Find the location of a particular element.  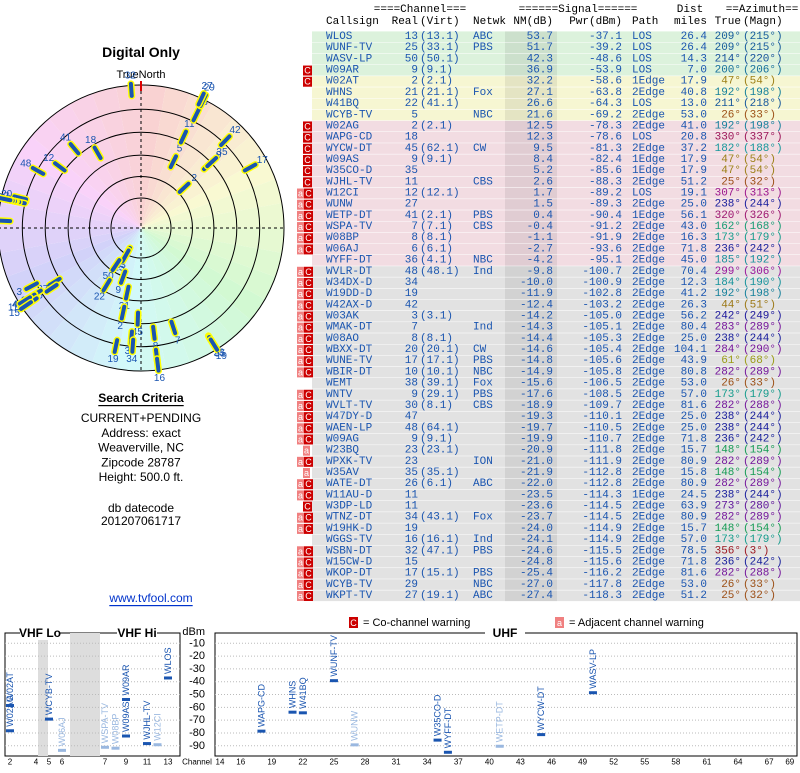

spectrum-label: WLOS is located at coordinates (168, 660).